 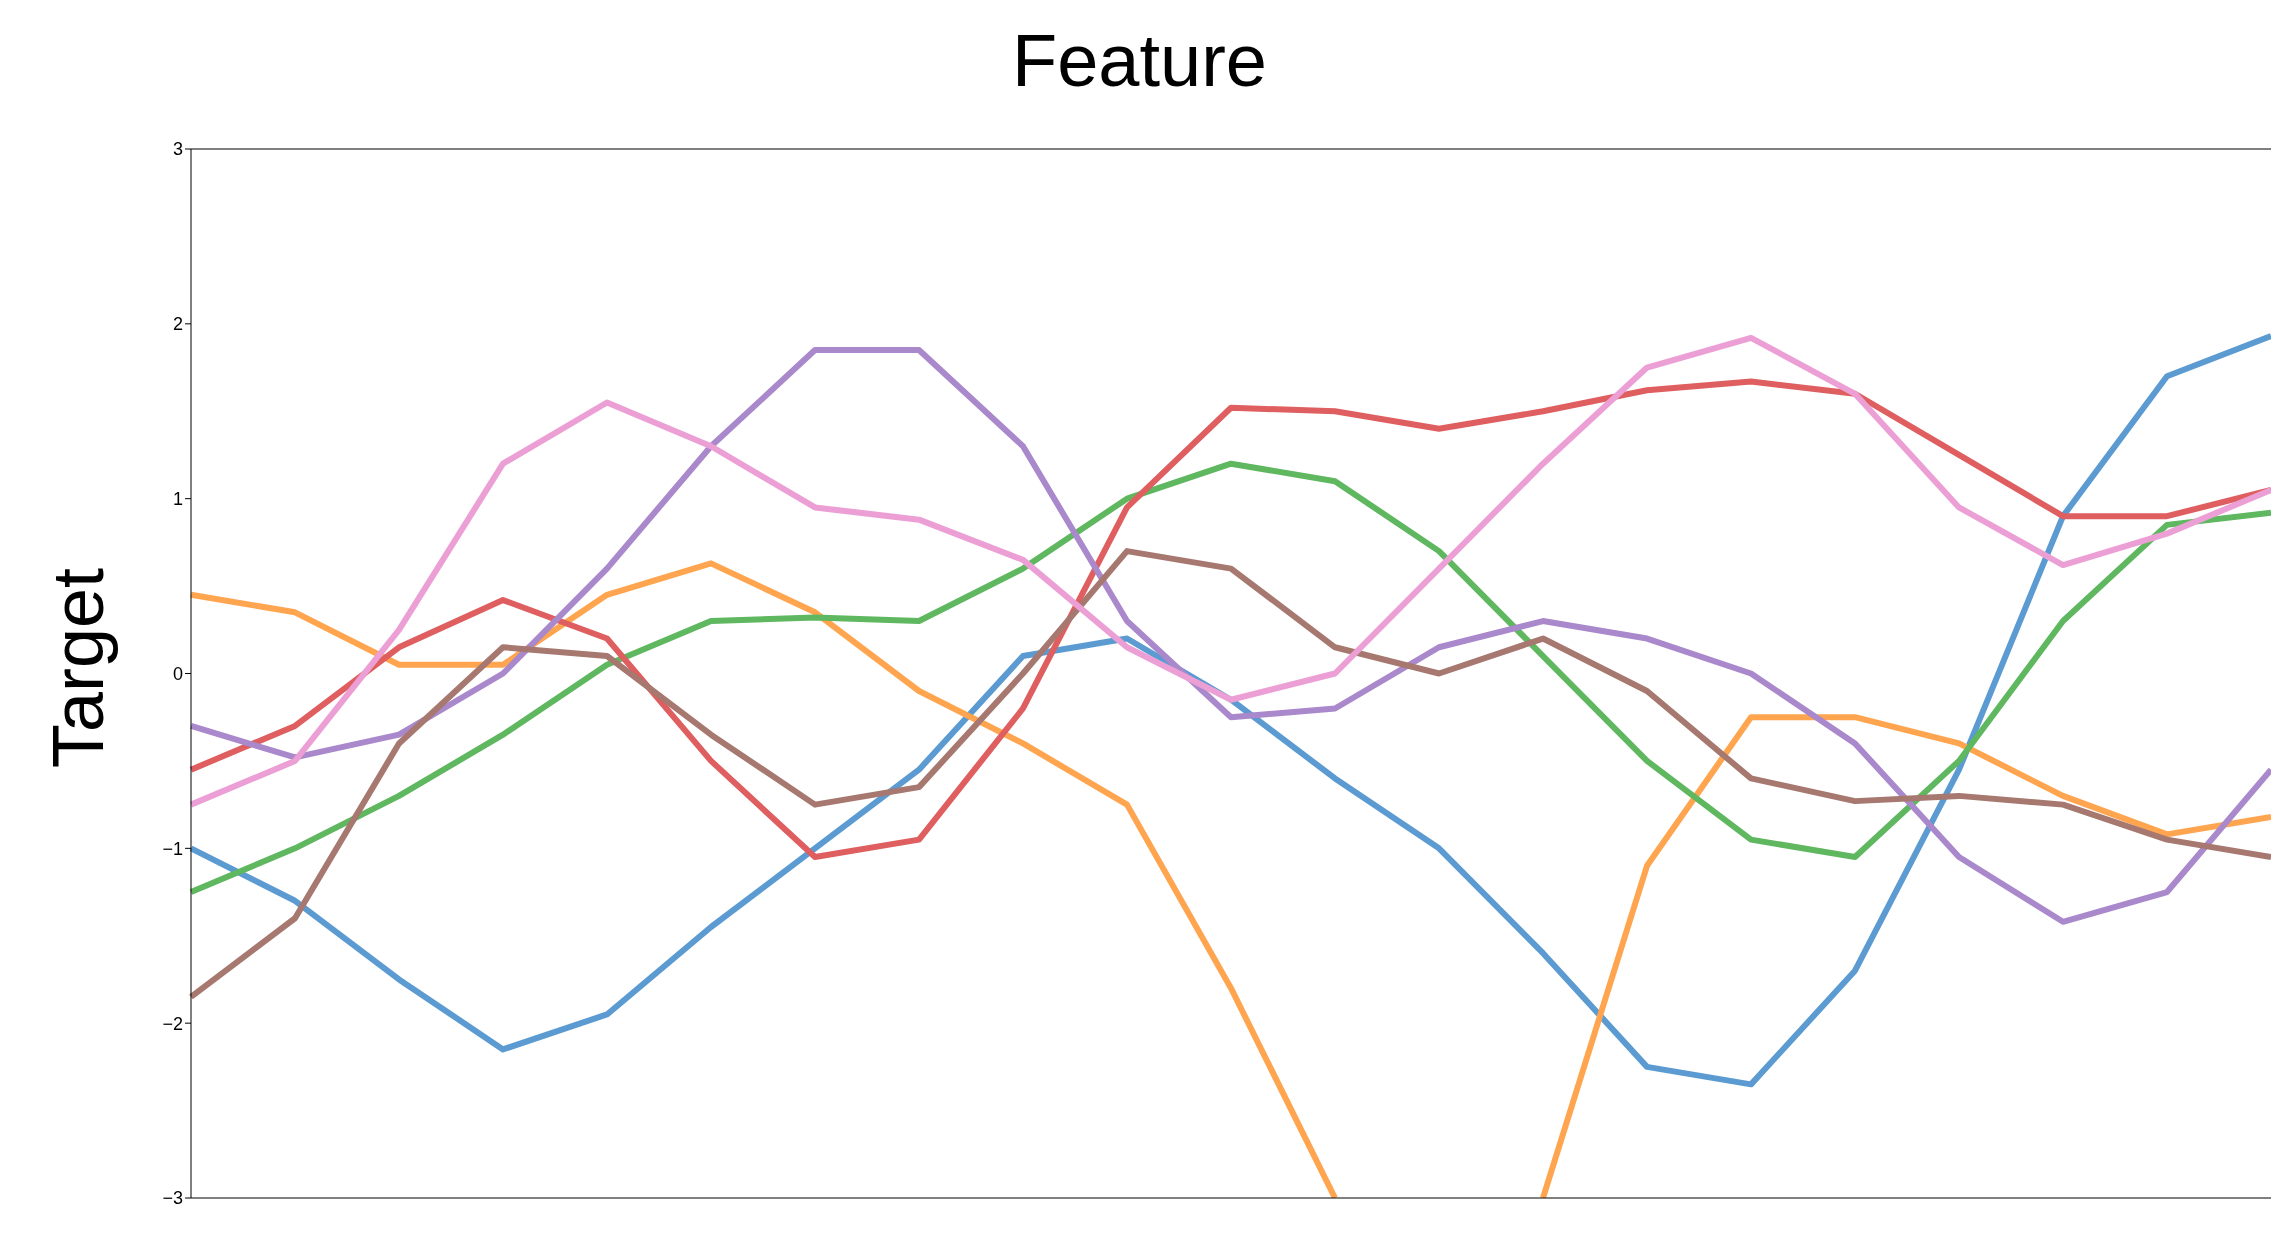 What do you see at coordinates (177, 499) in the screenshot?
I see `y-tick-label: 1` at bounding box center [177, 499].